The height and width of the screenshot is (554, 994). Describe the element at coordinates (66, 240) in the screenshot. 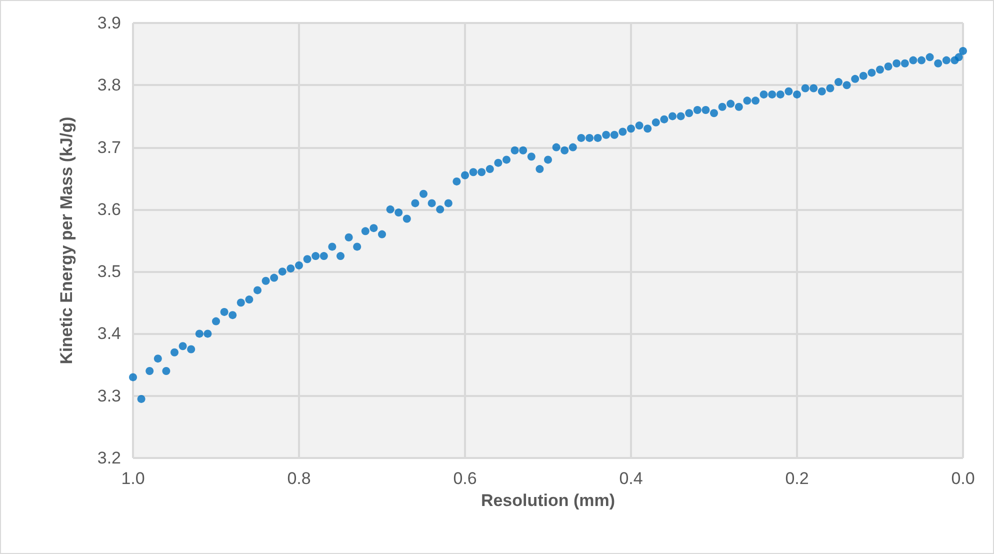

I see `y-axis-title: Kinetic Energy per Mass (kJ/g)` at that location.